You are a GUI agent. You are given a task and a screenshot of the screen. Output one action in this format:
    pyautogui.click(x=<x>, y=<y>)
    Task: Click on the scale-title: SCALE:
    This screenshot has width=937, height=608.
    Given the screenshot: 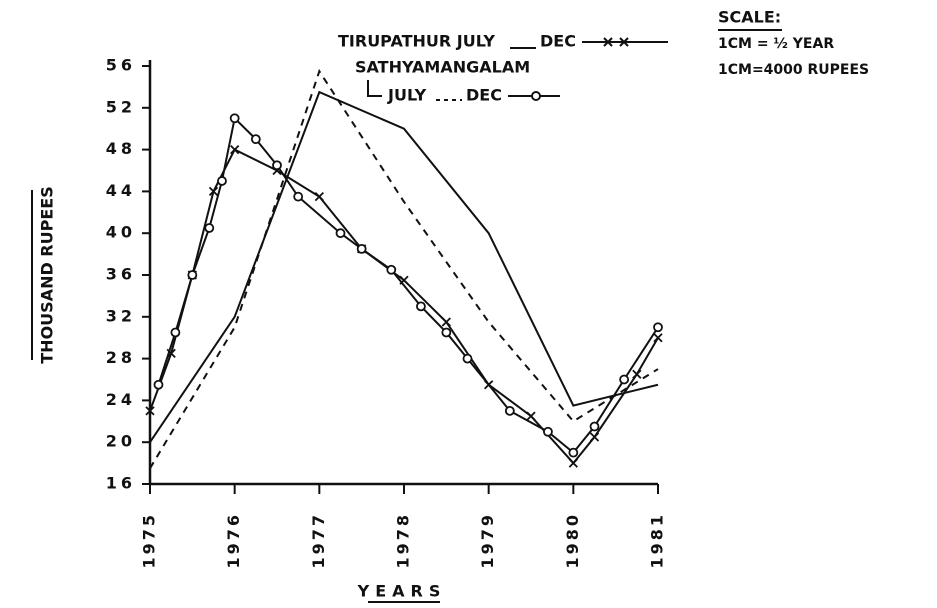 What is the action you would take?
    pyautogui.click(x=749, y=17)
    